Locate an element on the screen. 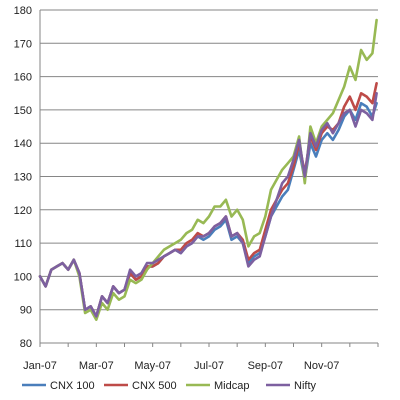 The width and height of the screenshot is (400, 400). legend-item: CNX 500 is located at coordinates (140, 386).